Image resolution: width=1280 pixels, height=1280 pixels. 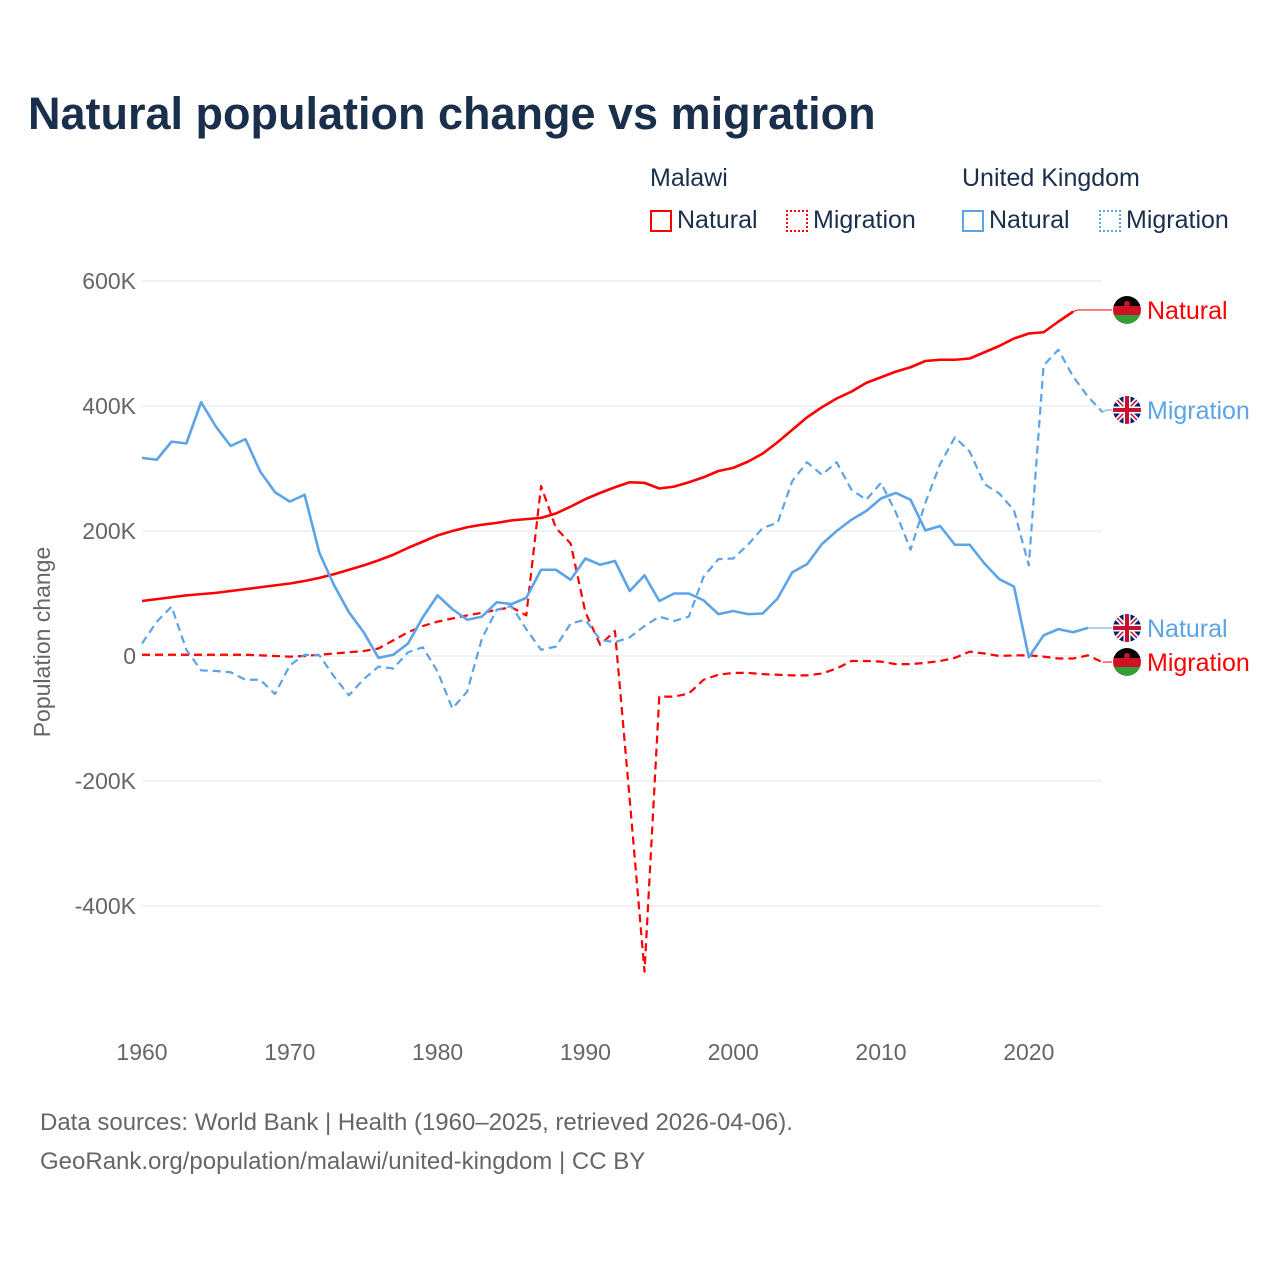 I want to click on legend-uk-migration: Migration, so click(x=1164, y=220).